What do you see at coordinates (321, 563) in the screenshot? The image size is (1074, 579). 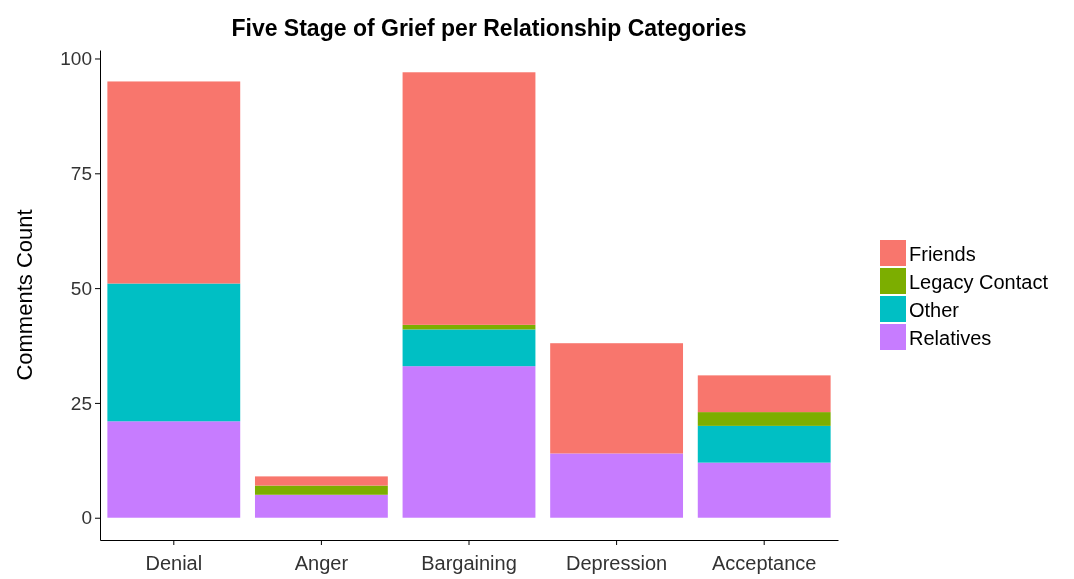 I see `x-tick-label: Anger` at bounding box center [321, 563].